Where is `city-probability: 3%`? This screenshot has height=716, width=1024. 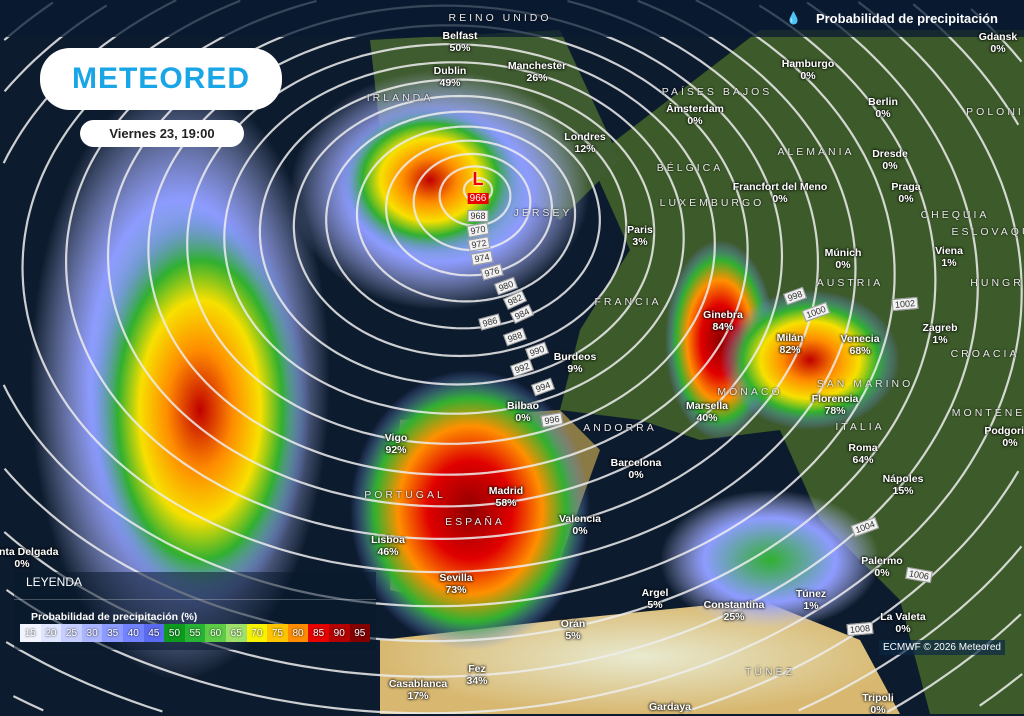 city-probability: 3% is located at coordinates (640, 242).